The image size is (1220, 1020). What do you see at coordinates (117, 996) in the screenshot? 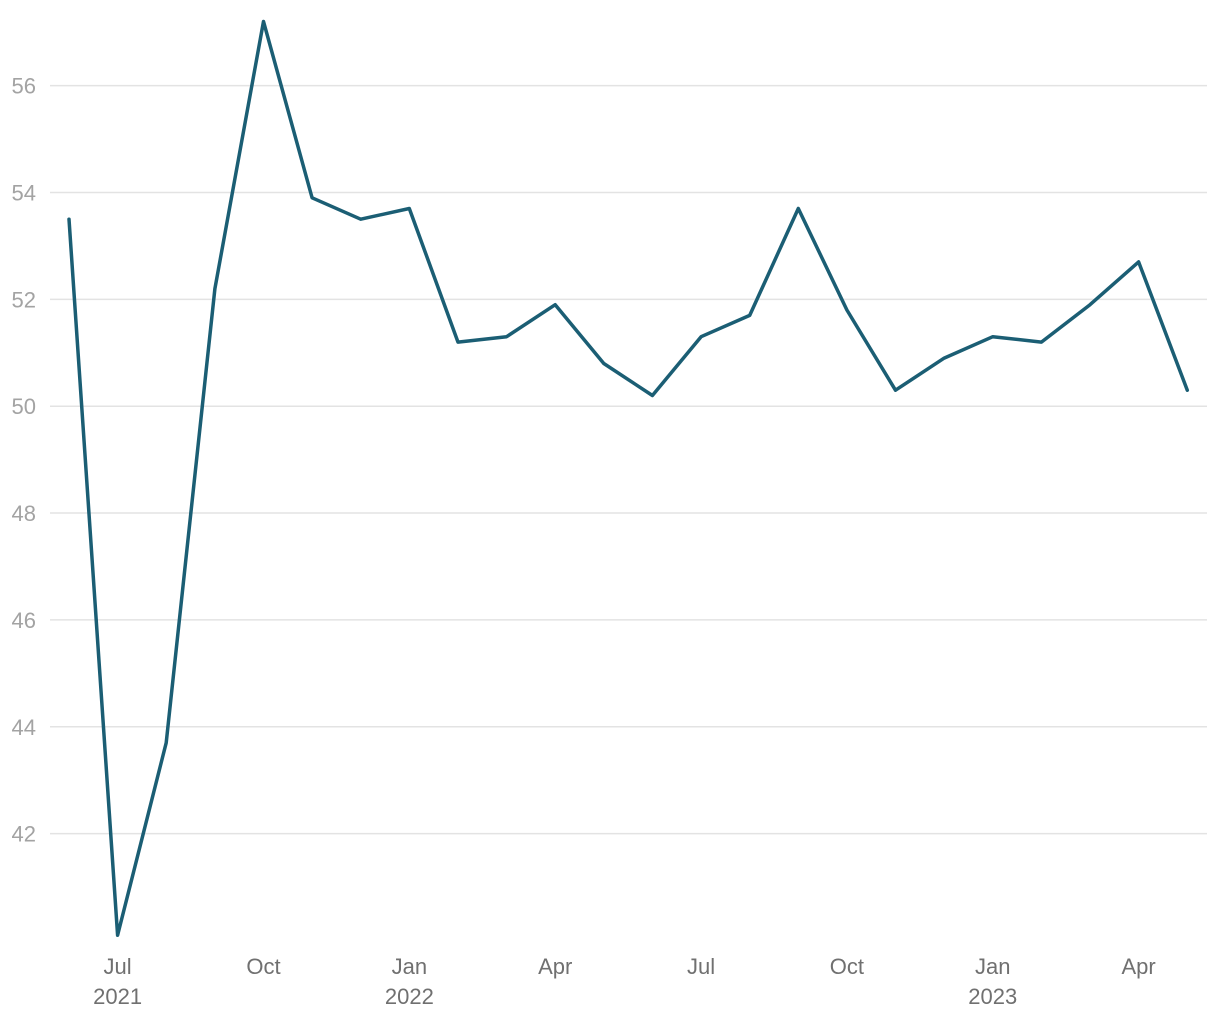
I see `x-tick-year-label: 2021` at bounding box center [117, 996].